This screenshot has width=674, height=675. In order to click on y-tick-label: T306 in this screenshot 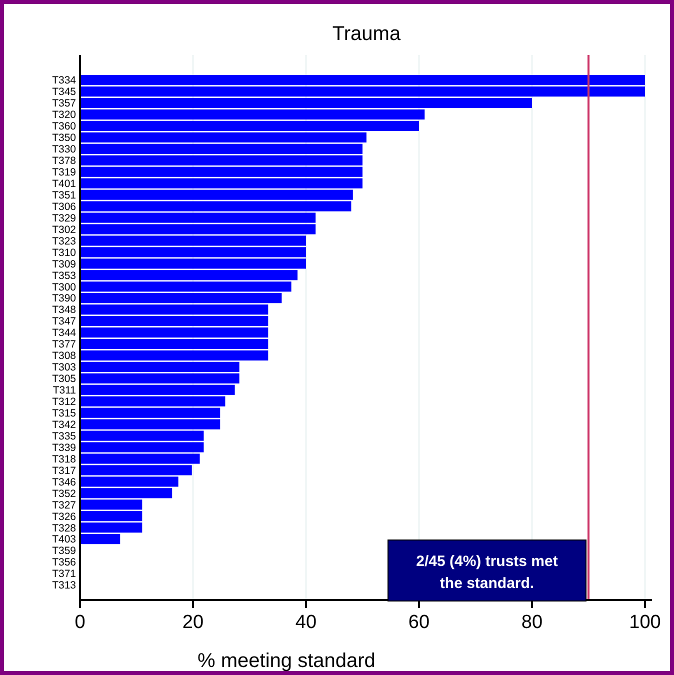, I will do `click(64, 206)`.